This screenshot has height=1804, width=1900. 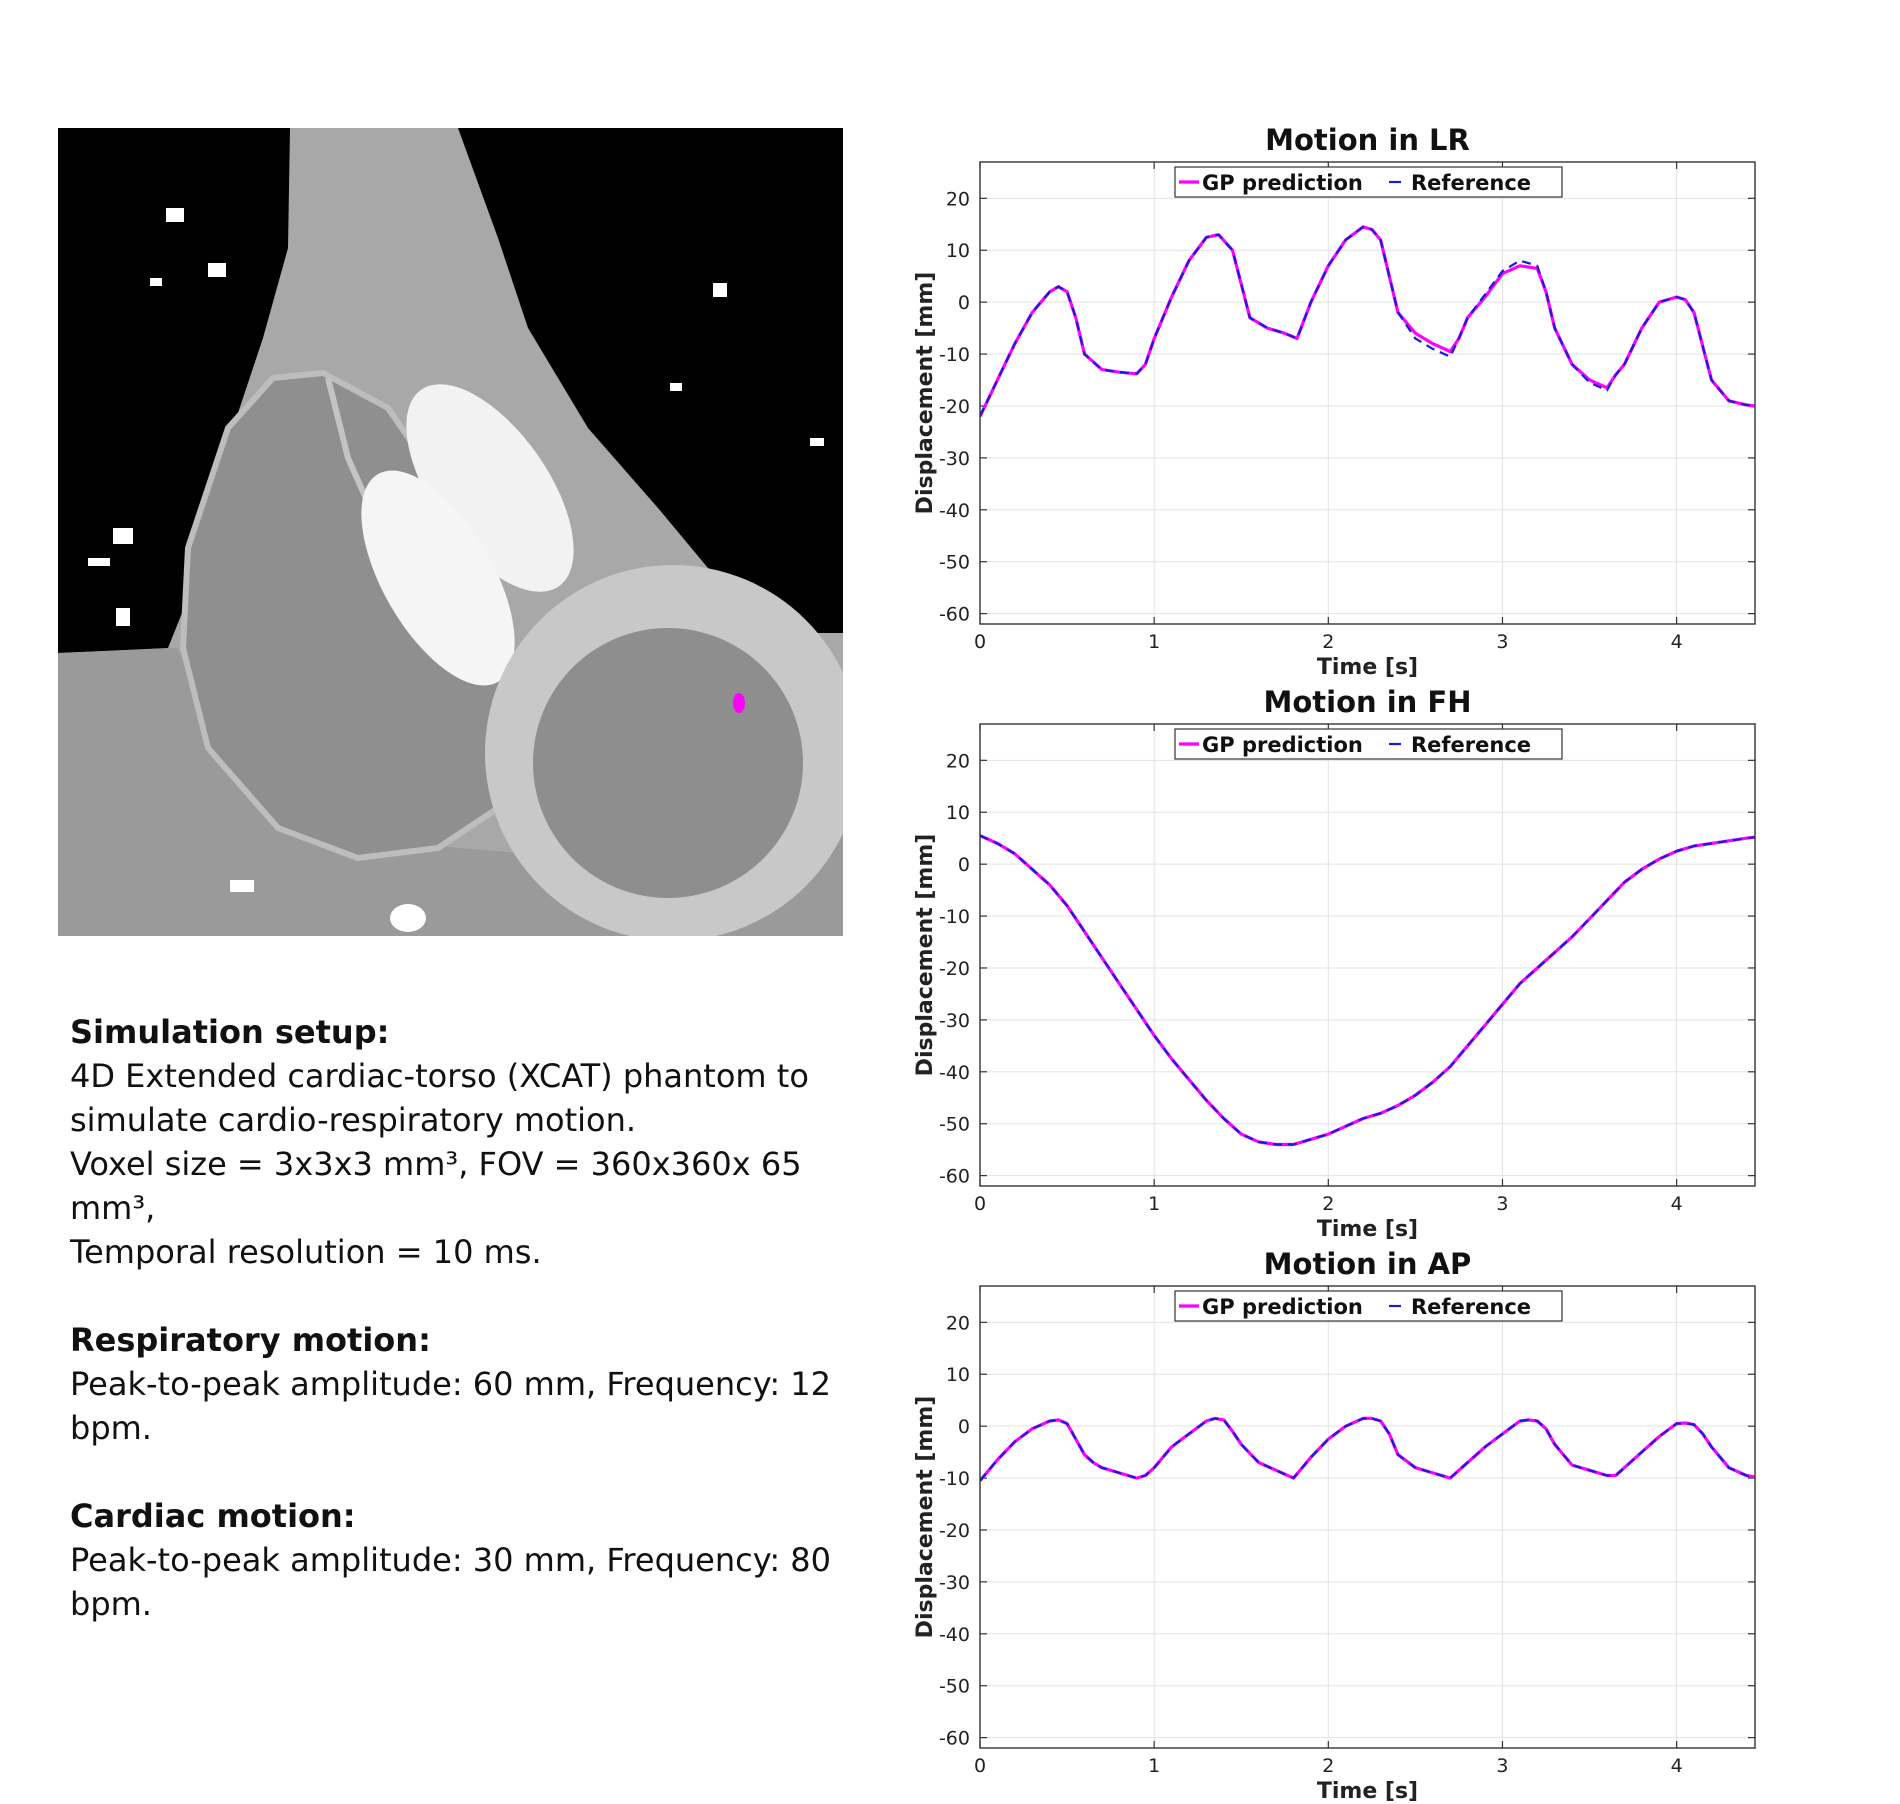 I want to click on cardiac-motion-heading: Cardiac motion:, so click(x=213, y=1516).